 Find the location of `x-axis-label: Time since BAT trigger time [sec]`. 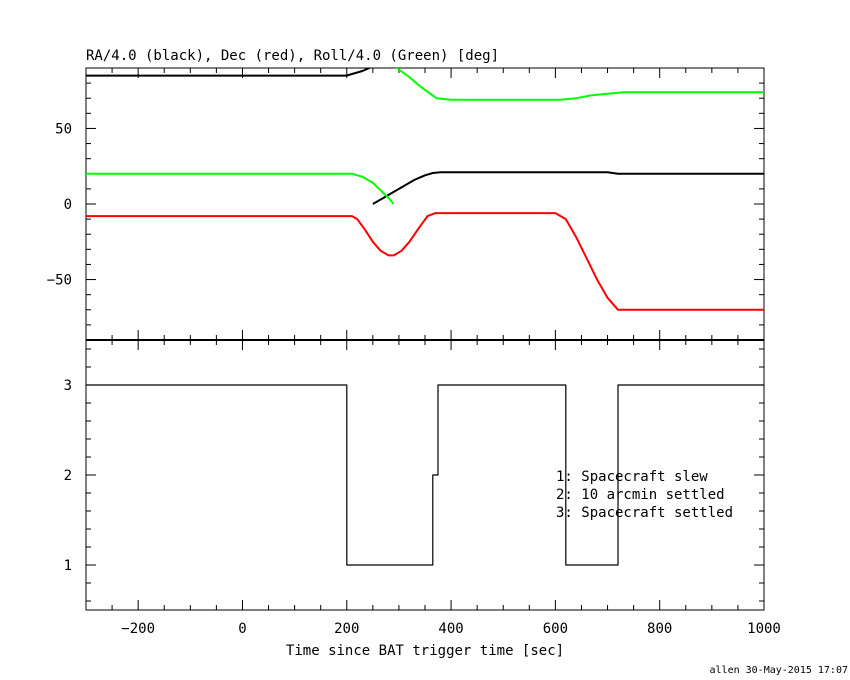

x-axis-label: Time since BAT trigger time [sec] is located at coordinates (425, 651).